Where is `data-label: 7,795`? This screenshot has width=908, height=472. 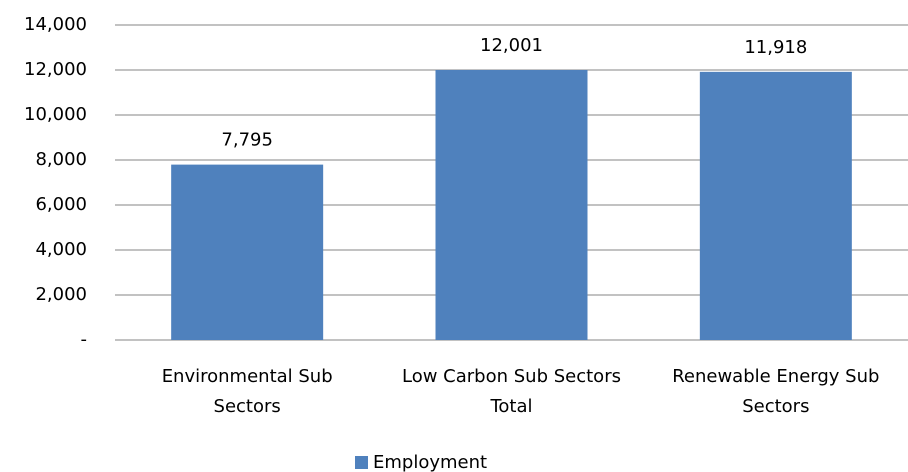 data-label: 7,795 is located at coordinates (247, 140).